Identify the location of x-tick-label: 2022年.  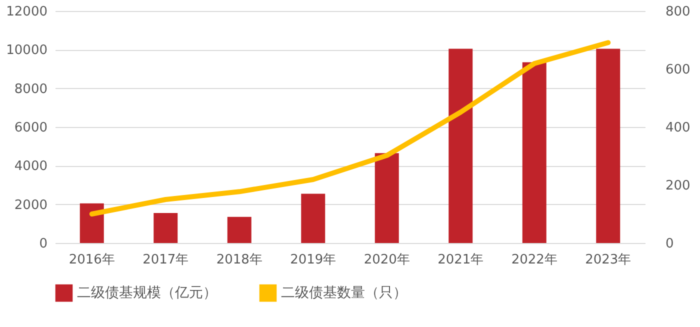
(534, 260).